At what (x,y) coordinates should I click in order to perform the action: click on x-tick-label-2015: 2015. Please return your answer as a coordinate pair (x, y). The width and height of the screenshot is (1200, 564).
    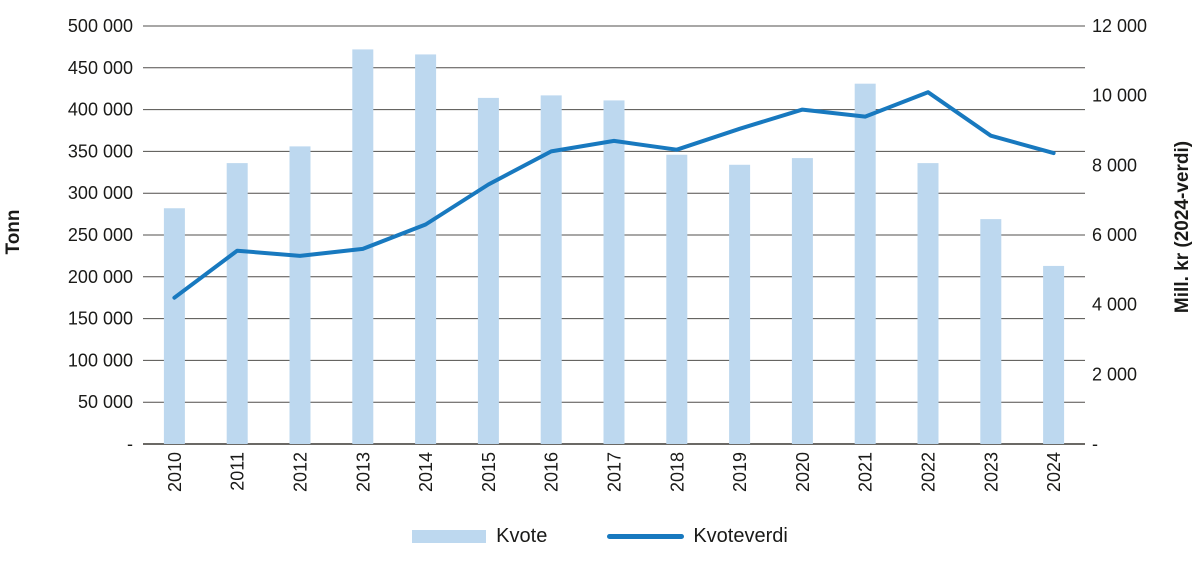
    Looking at the image, I should click on (489, 472).